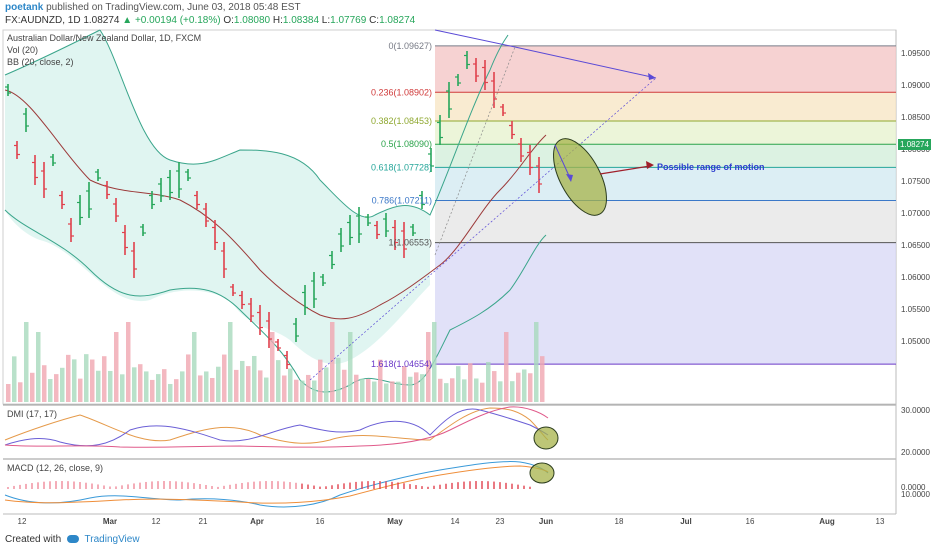 This screenshot has height=550, width=932. I want to click on macd-axis-tick: 0.0000, so click(913, 487).